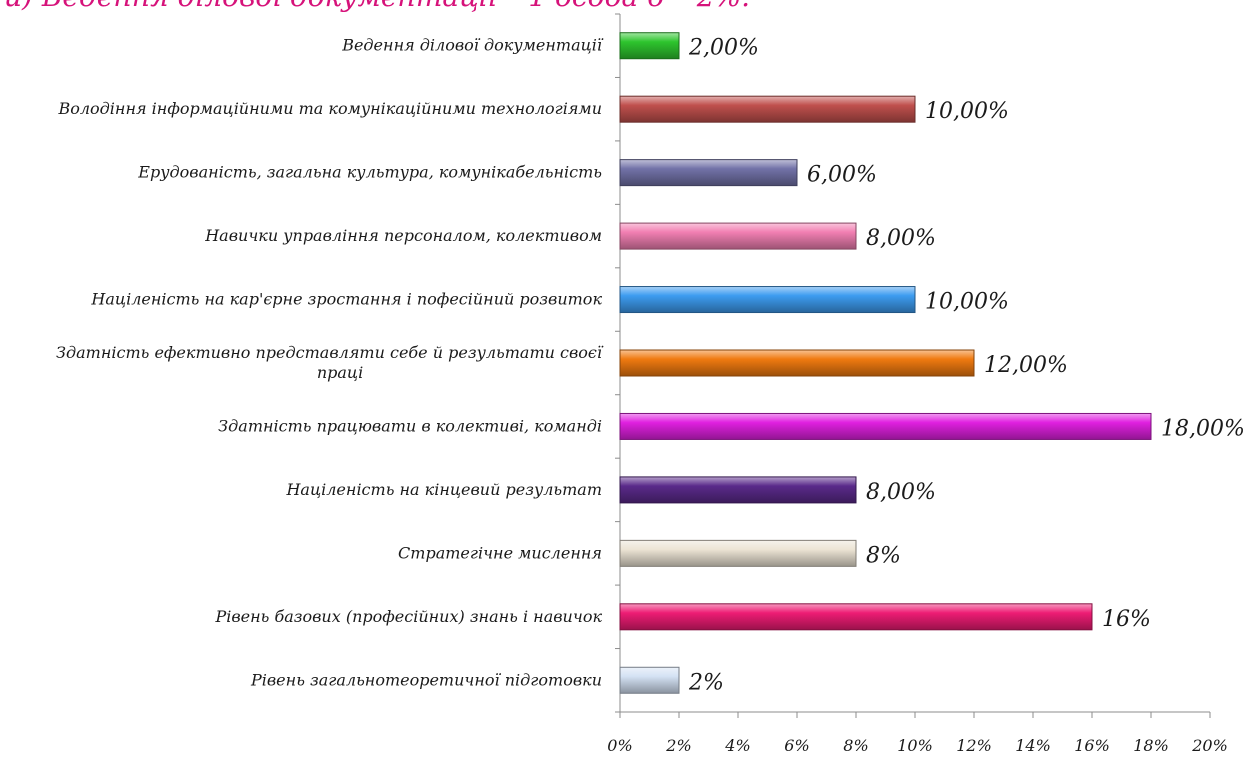  What do you see at coordinates (1033, 745) in the screenshot?
I see `x-tick-label: 14%` at bounding box center [1033, 745].